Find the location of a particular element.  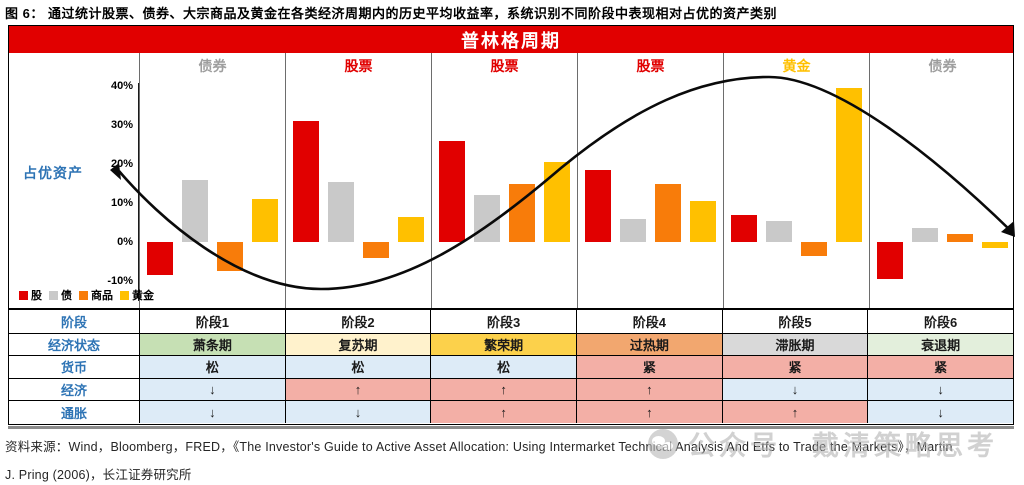

bar-黄金-stage1 is located at coordinates (265, 220).